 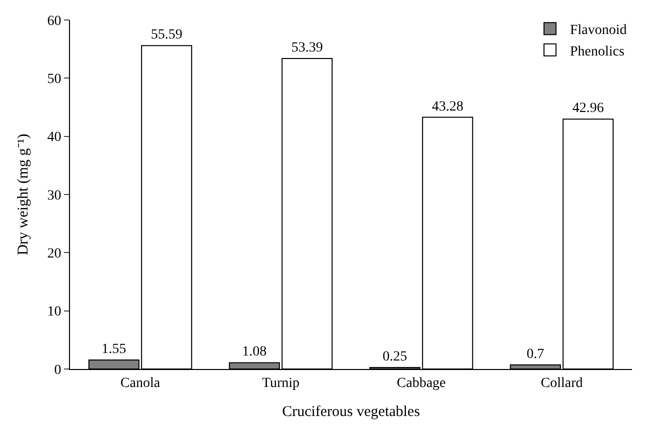 What do you see at coordinates (561, 383) in the screenshot?
I see `x-tick-label: Collard` at bounding box center [561, 383].